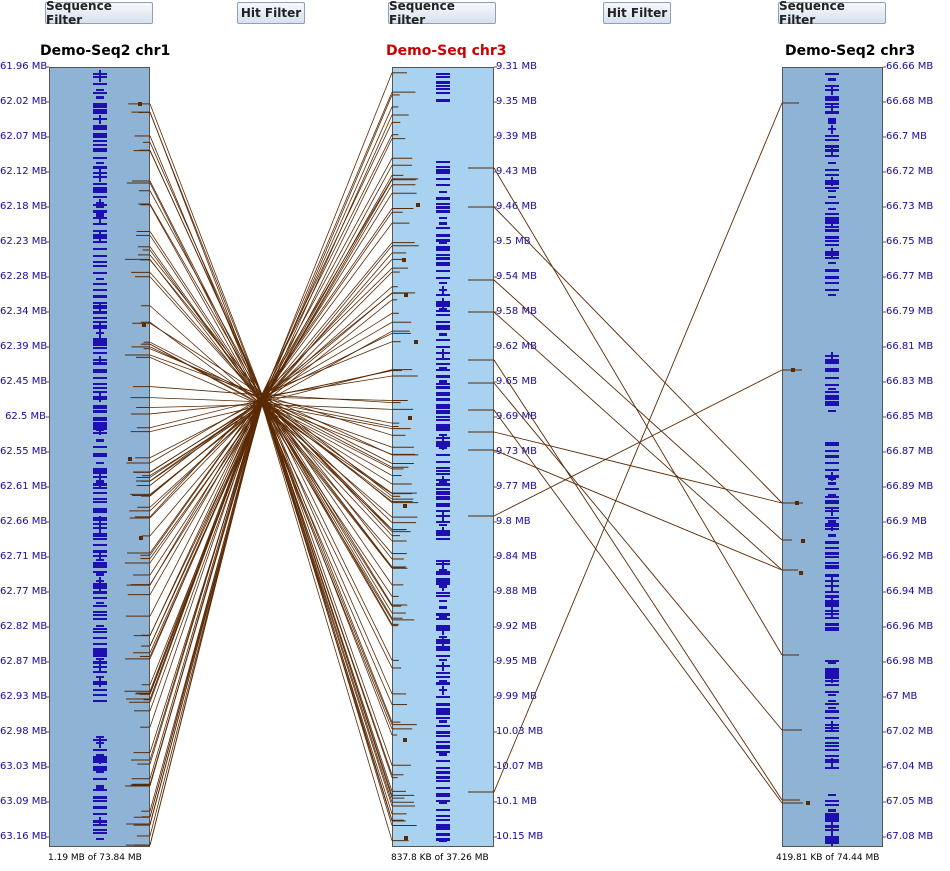 This screenshot has height=871, width=950. Describe the element at coordinates (24, 101) in the screenshot. I see `tick-label-left: 62.02 MB` at that location.